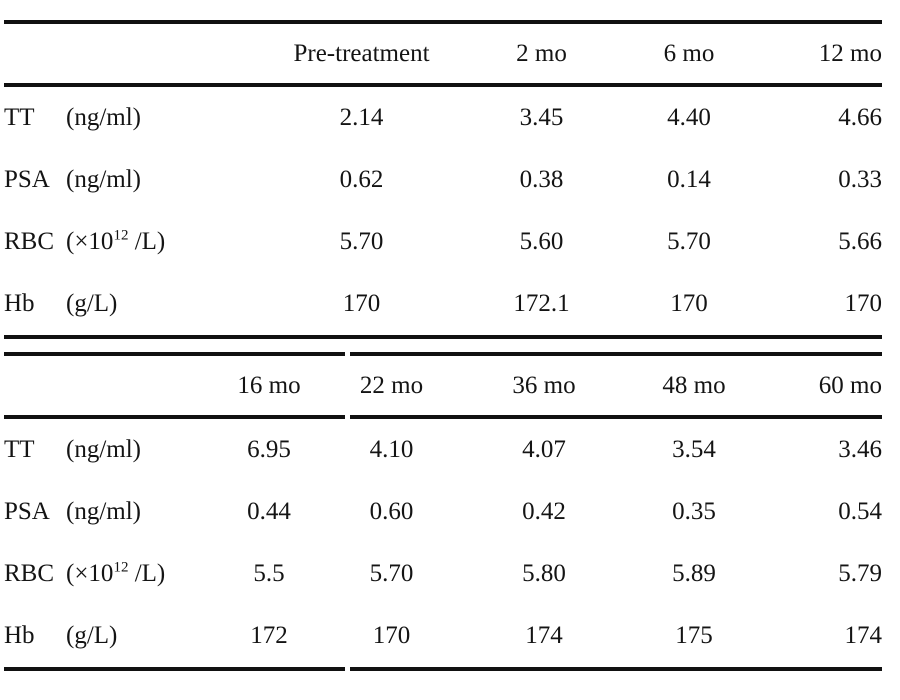  What do you see at coordinates (860, 117) in the screenshot?
I see `value-cell: 4.66` at bounding box center [860, 117].